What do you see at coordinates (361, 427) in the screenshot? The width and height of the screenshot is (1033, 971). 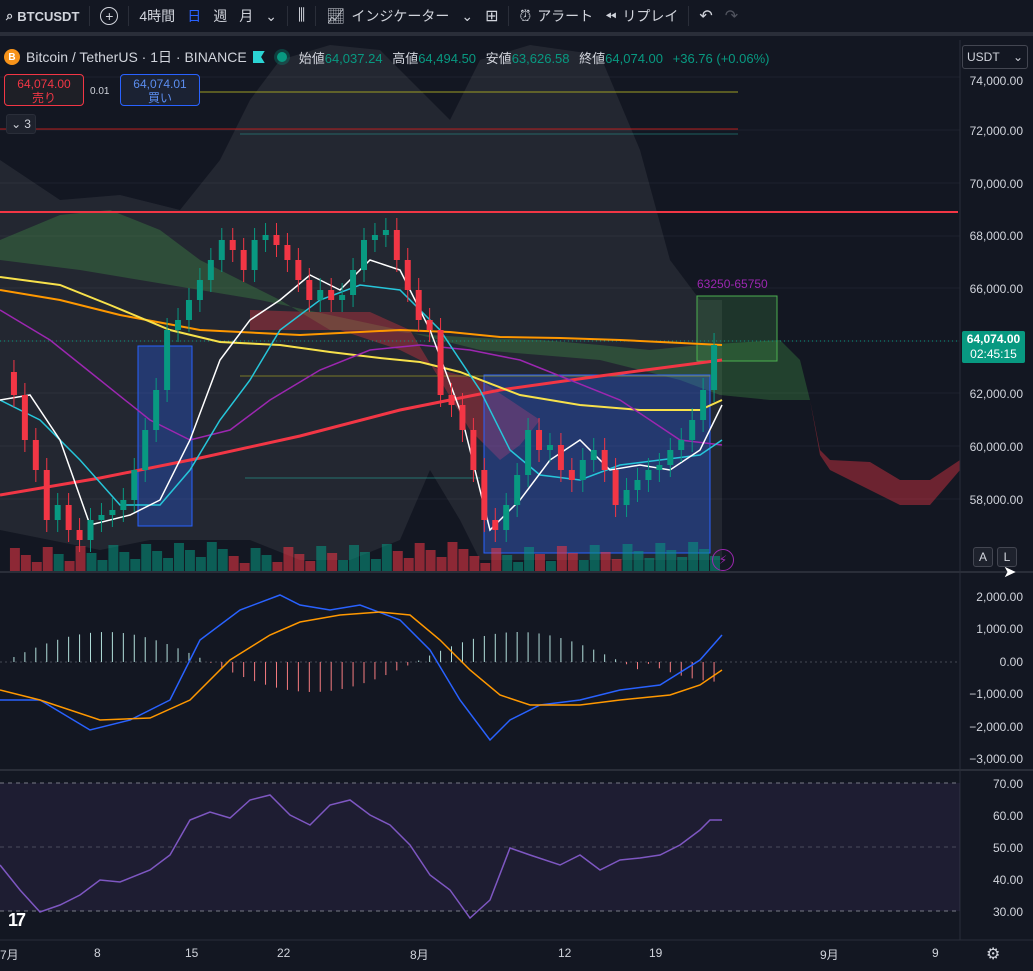 I see `ma-red` at bounding box center [361, 427].